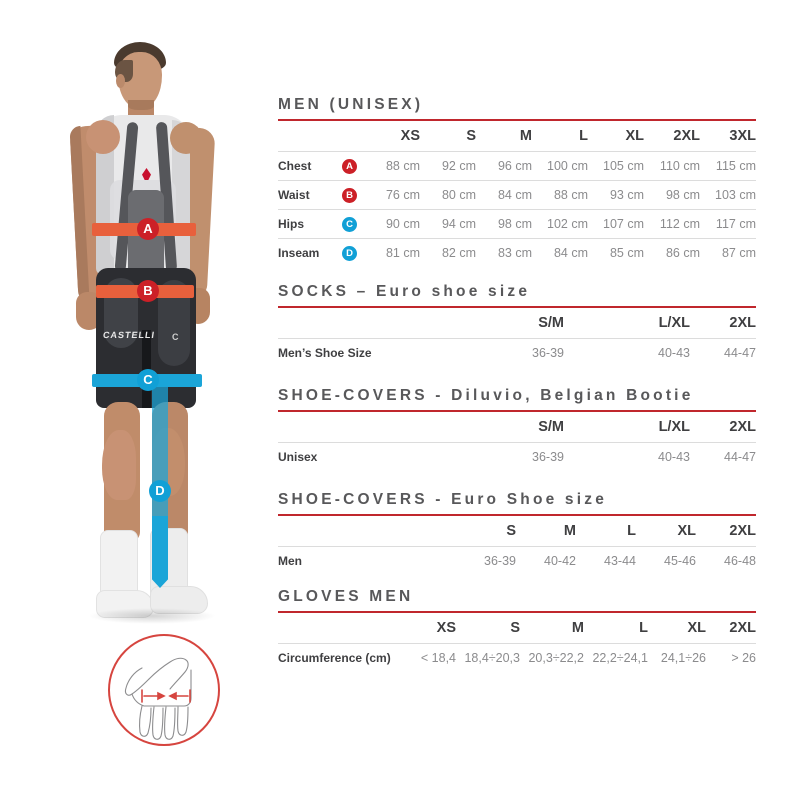 The width and height of the screenshot is (800, 800). What do you see at coordinates (141, 105) in the screenshot?
I see `model-neck-shadow` at bounding box center [141, 105].